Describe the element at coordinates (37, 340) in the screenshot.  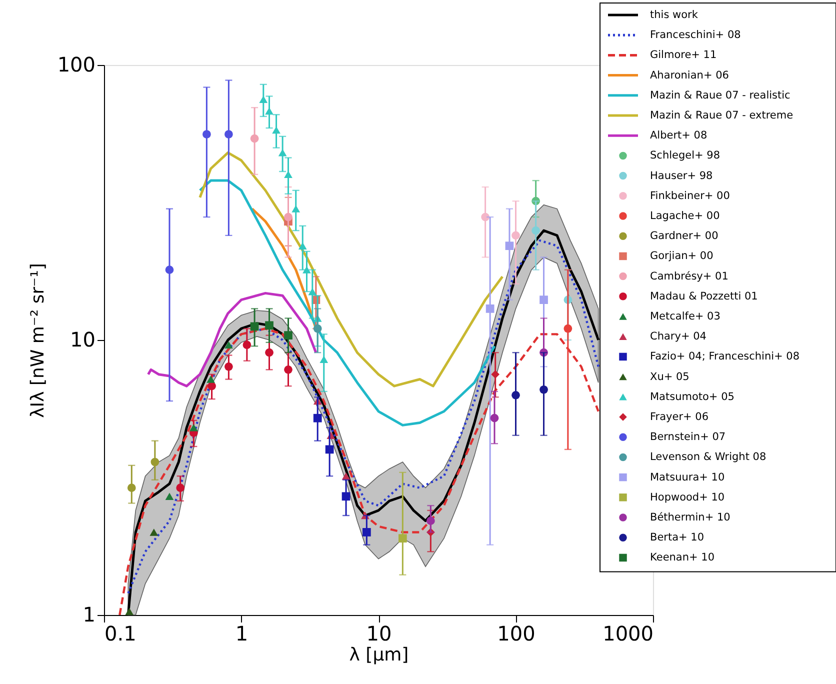
I see `y-axis-title: λIλ [nW m⁻² sr⁻¹]` at that location.